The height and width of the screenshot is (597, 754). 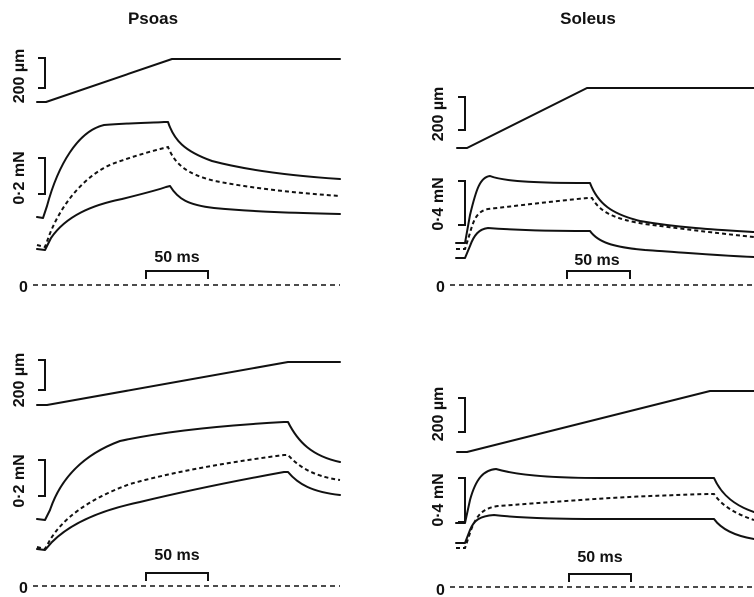 I want to click on title-psoas: Psoas, so click(x=153, y=18).